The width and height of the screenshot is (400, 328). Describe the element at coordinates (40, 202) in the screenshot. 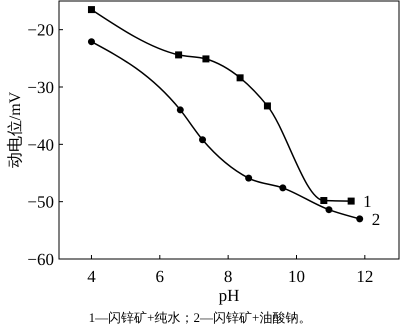

I see `y-tick-label: −50` at that location.